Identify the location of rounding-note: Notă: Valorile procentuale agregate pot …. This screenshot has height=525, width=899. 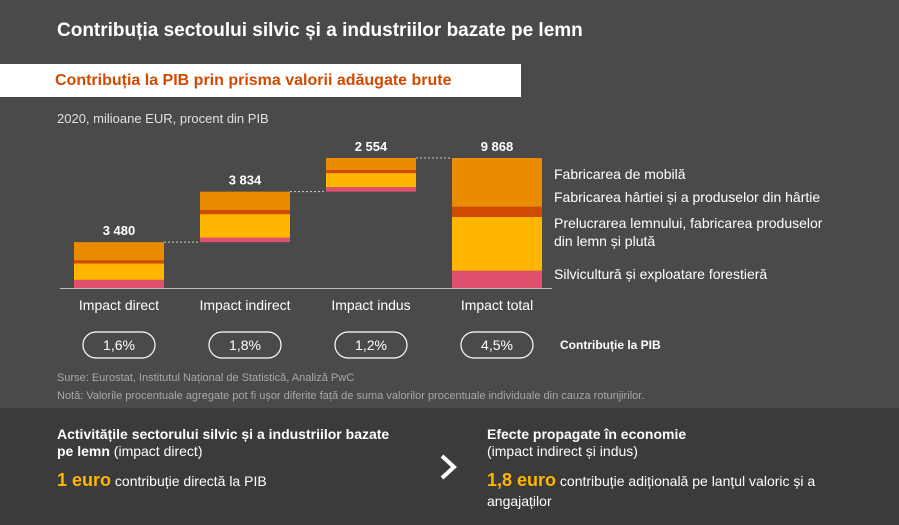
(351, 396).